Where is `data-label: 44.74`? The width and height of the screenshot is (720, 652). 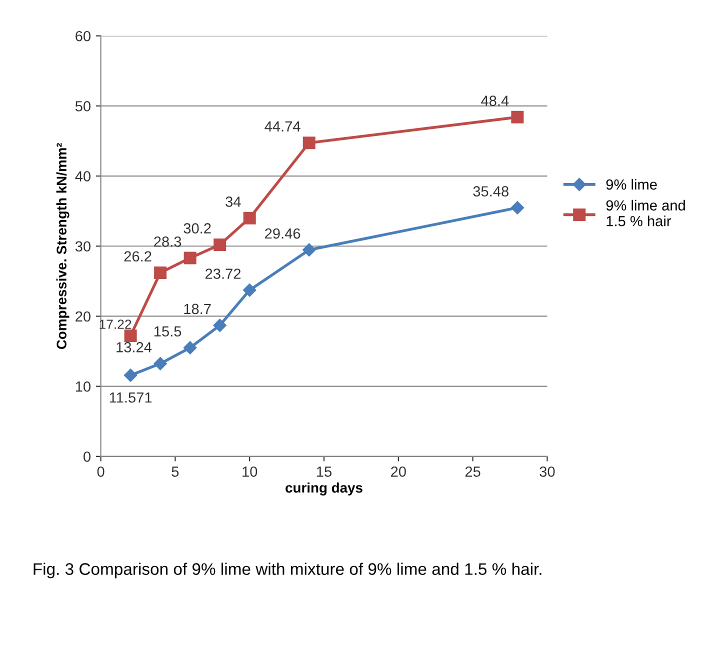 data-label: 44.74 is located at coordinates (282, 126).